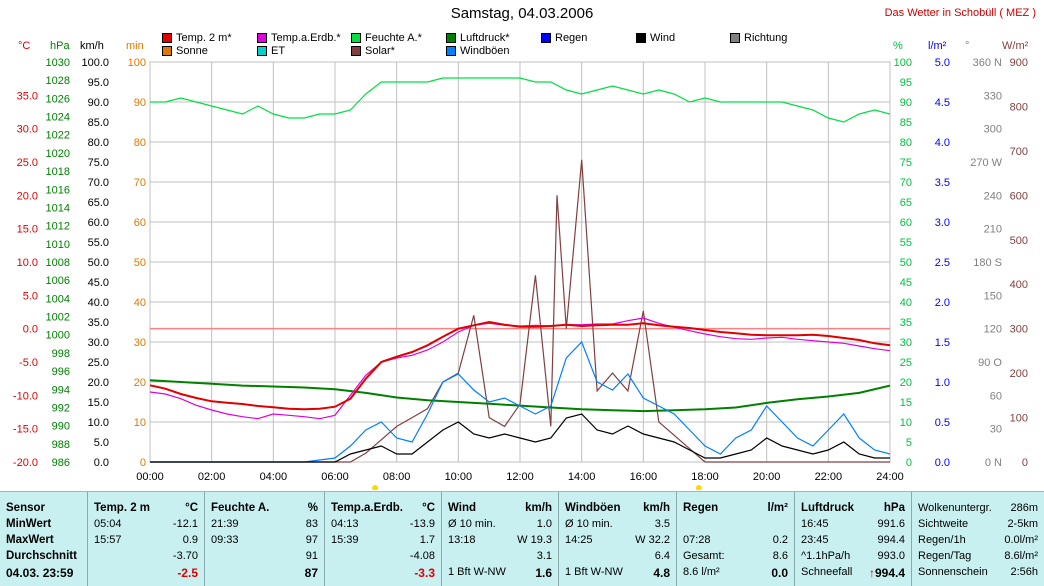  Describe the element at coordinates (30, 540) in the screenshot. I see `row-max-label: MaxWert` at that location.